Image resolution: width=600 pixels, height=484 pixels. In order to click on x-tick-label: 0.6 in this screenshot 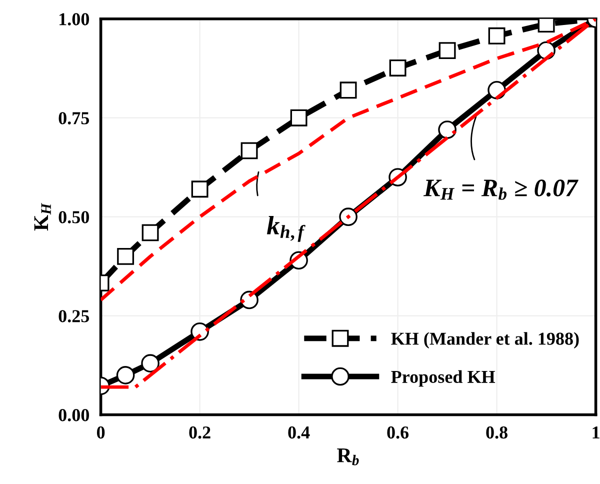, I will do `click(398, 432)`.